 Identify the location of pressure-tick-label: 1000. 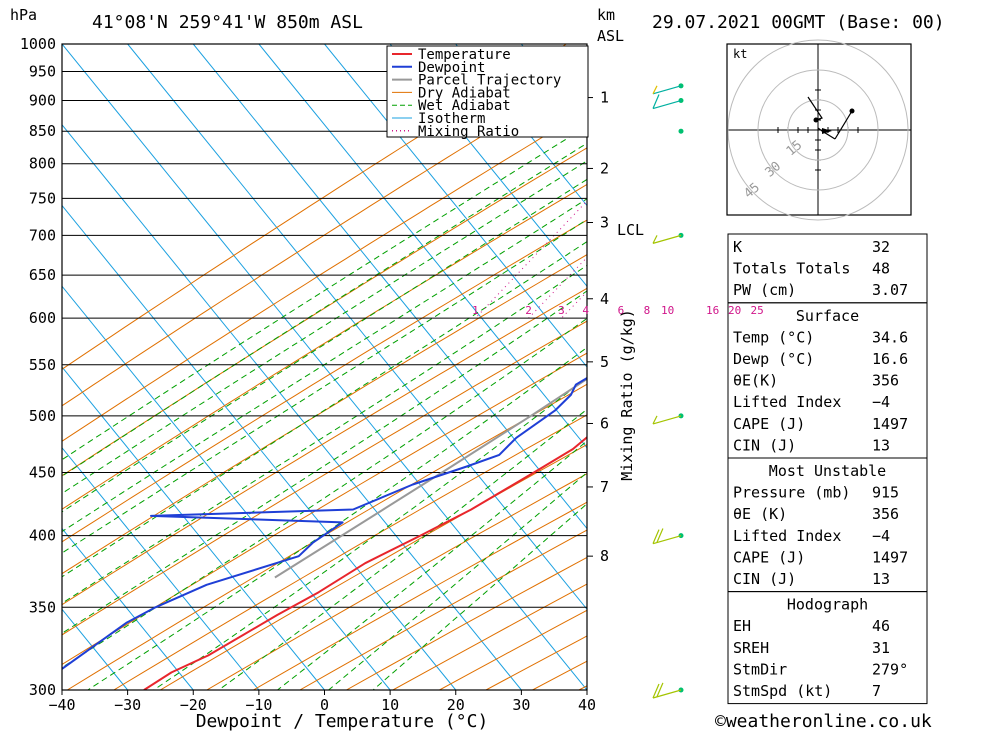
(38, 44).